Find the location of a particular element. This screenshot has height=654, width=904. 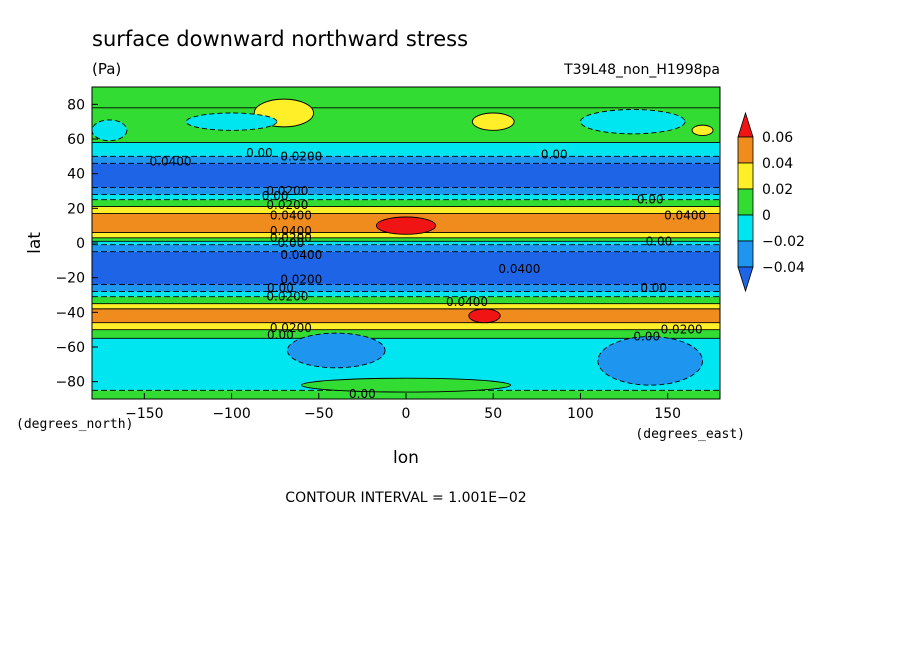

colorbar-over-triangle is located at coordinates (745, 124).